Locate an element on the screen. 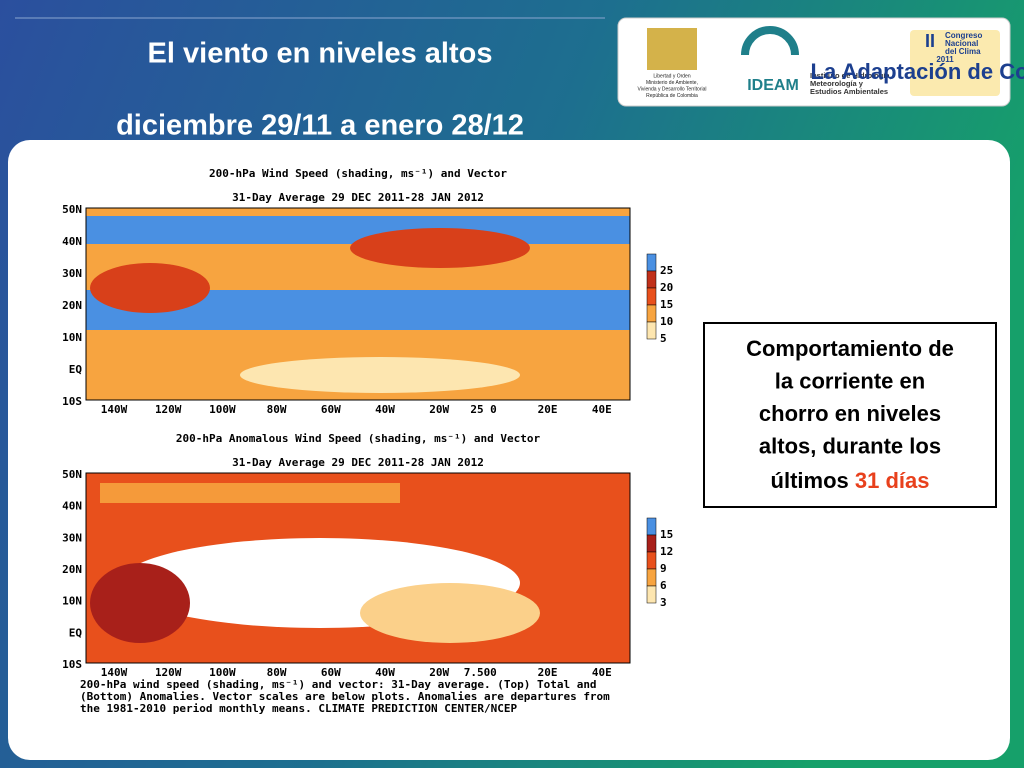 This screenshot has width=1024, height=773. vector-scale: 7.50 is located at coordinates (477, 672).